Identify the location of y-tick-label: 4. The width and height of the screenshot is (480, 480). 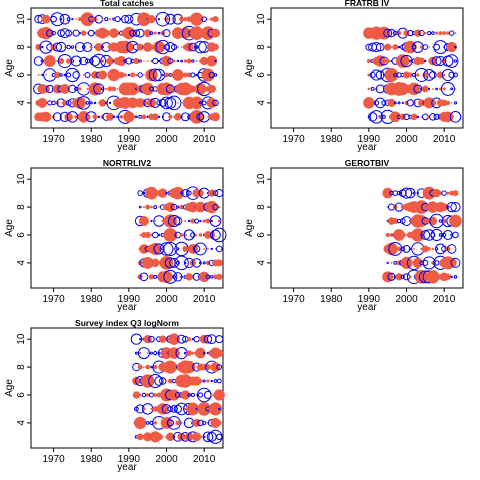
(21, 423).